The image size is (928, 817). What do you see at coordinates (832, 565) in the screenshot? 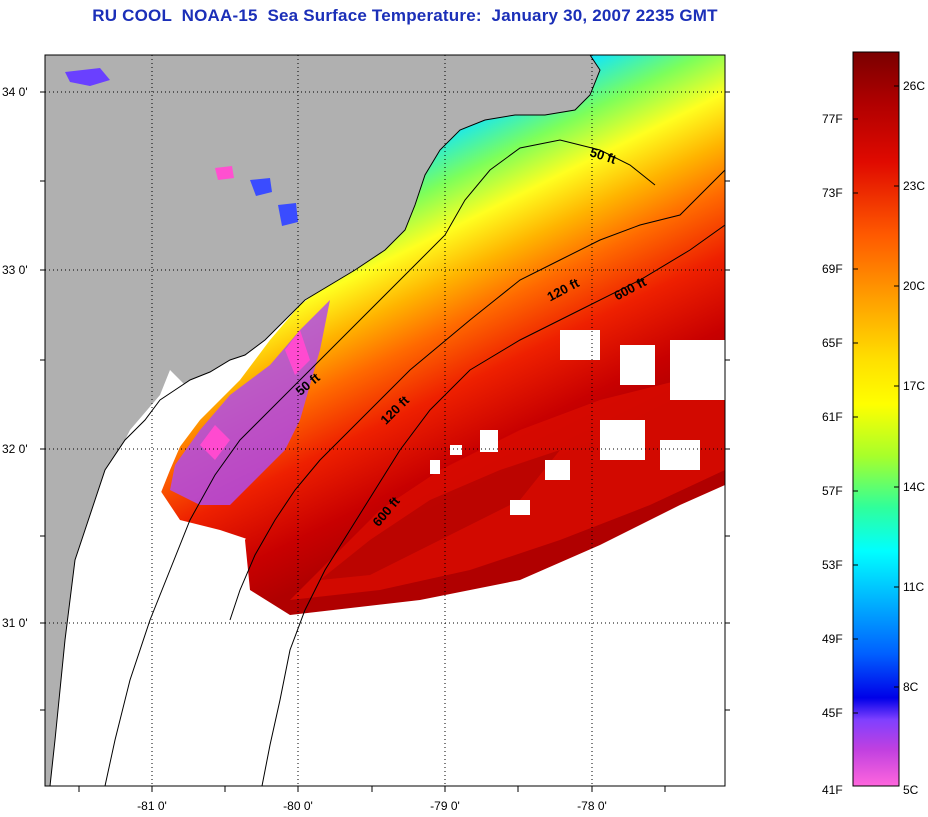
I see `colorbar-f-label: 53F` at bounding box center [832, 565].